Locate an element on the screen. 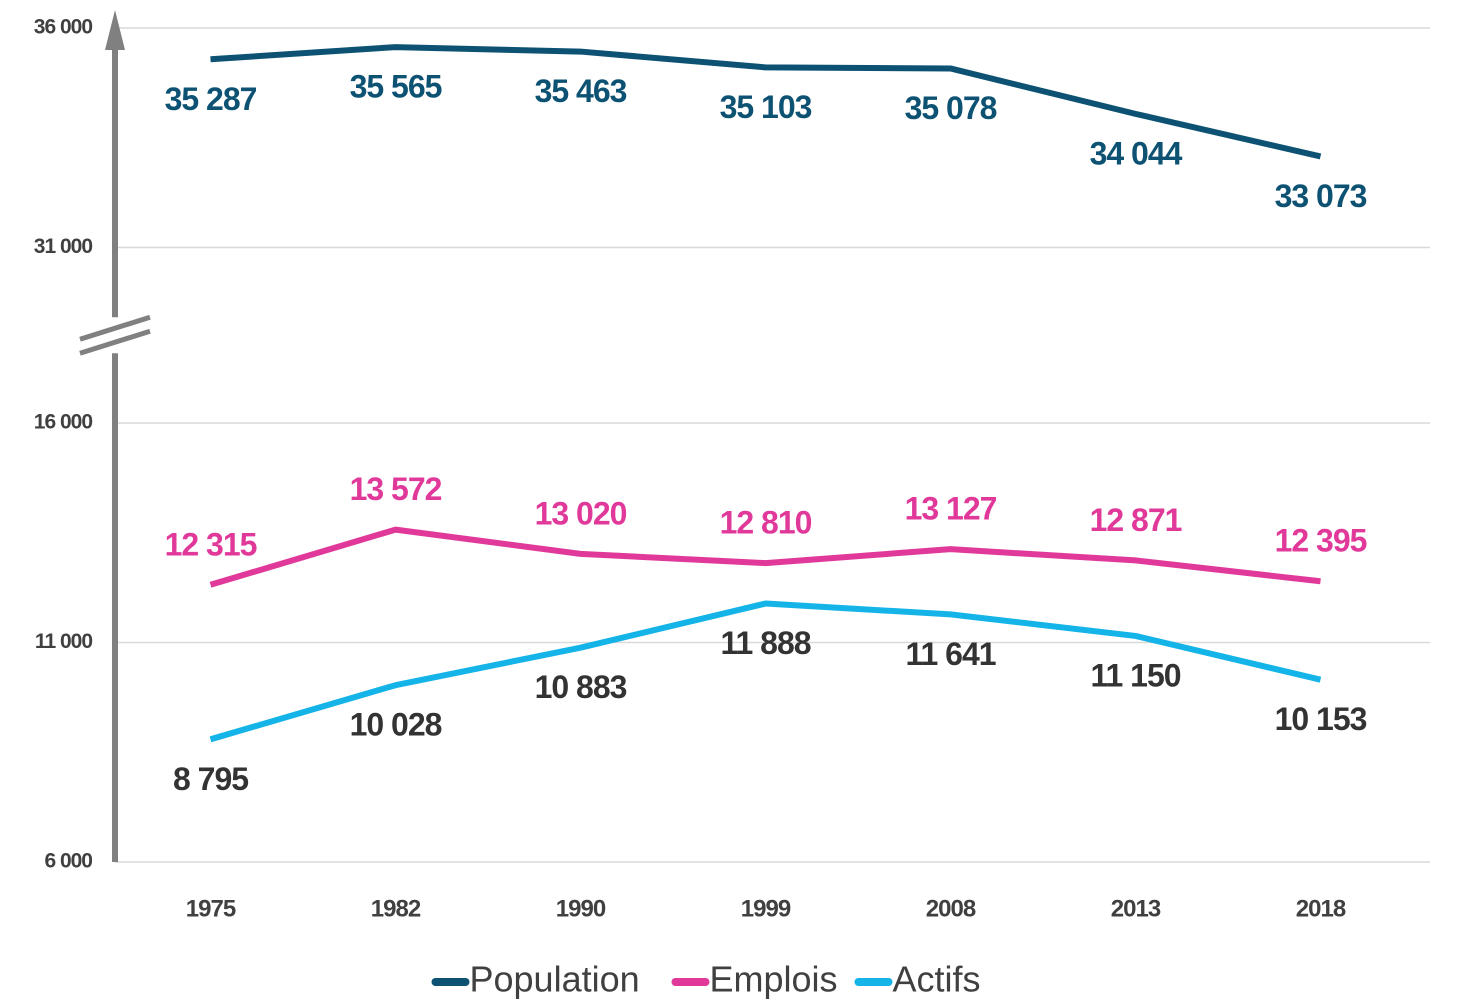 Image resolution: width=1458 pixels, height=1006 pixels. x-tick-label: 1990 is located at coordinates (581, 908).